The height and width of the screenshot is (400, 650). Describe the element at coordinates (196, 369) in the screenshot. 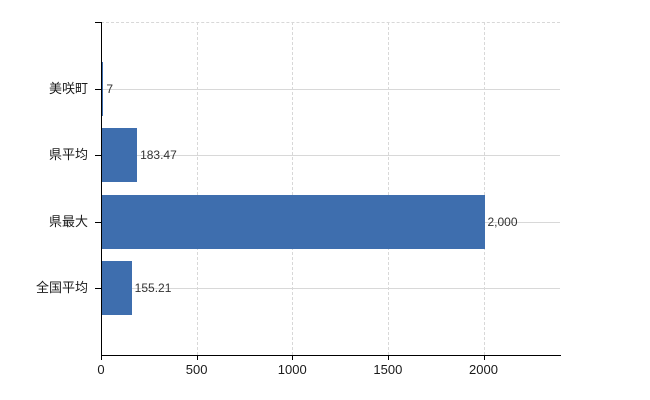

I see `x-tick-label: 500` at that location.